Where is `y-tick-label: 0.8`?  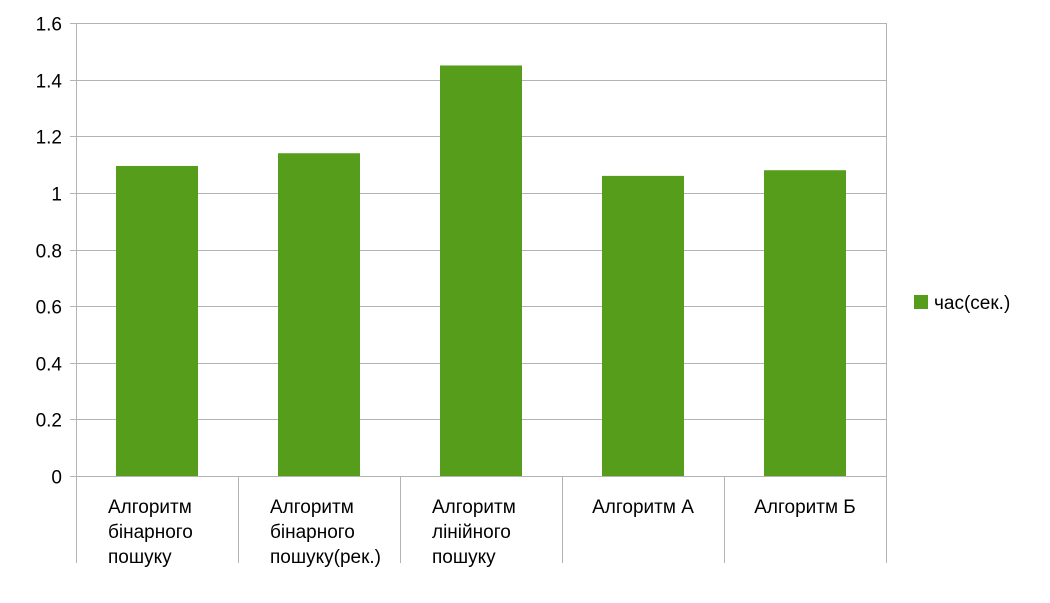 y-tick-label: 0.8 is located at coordinates (49, 252).